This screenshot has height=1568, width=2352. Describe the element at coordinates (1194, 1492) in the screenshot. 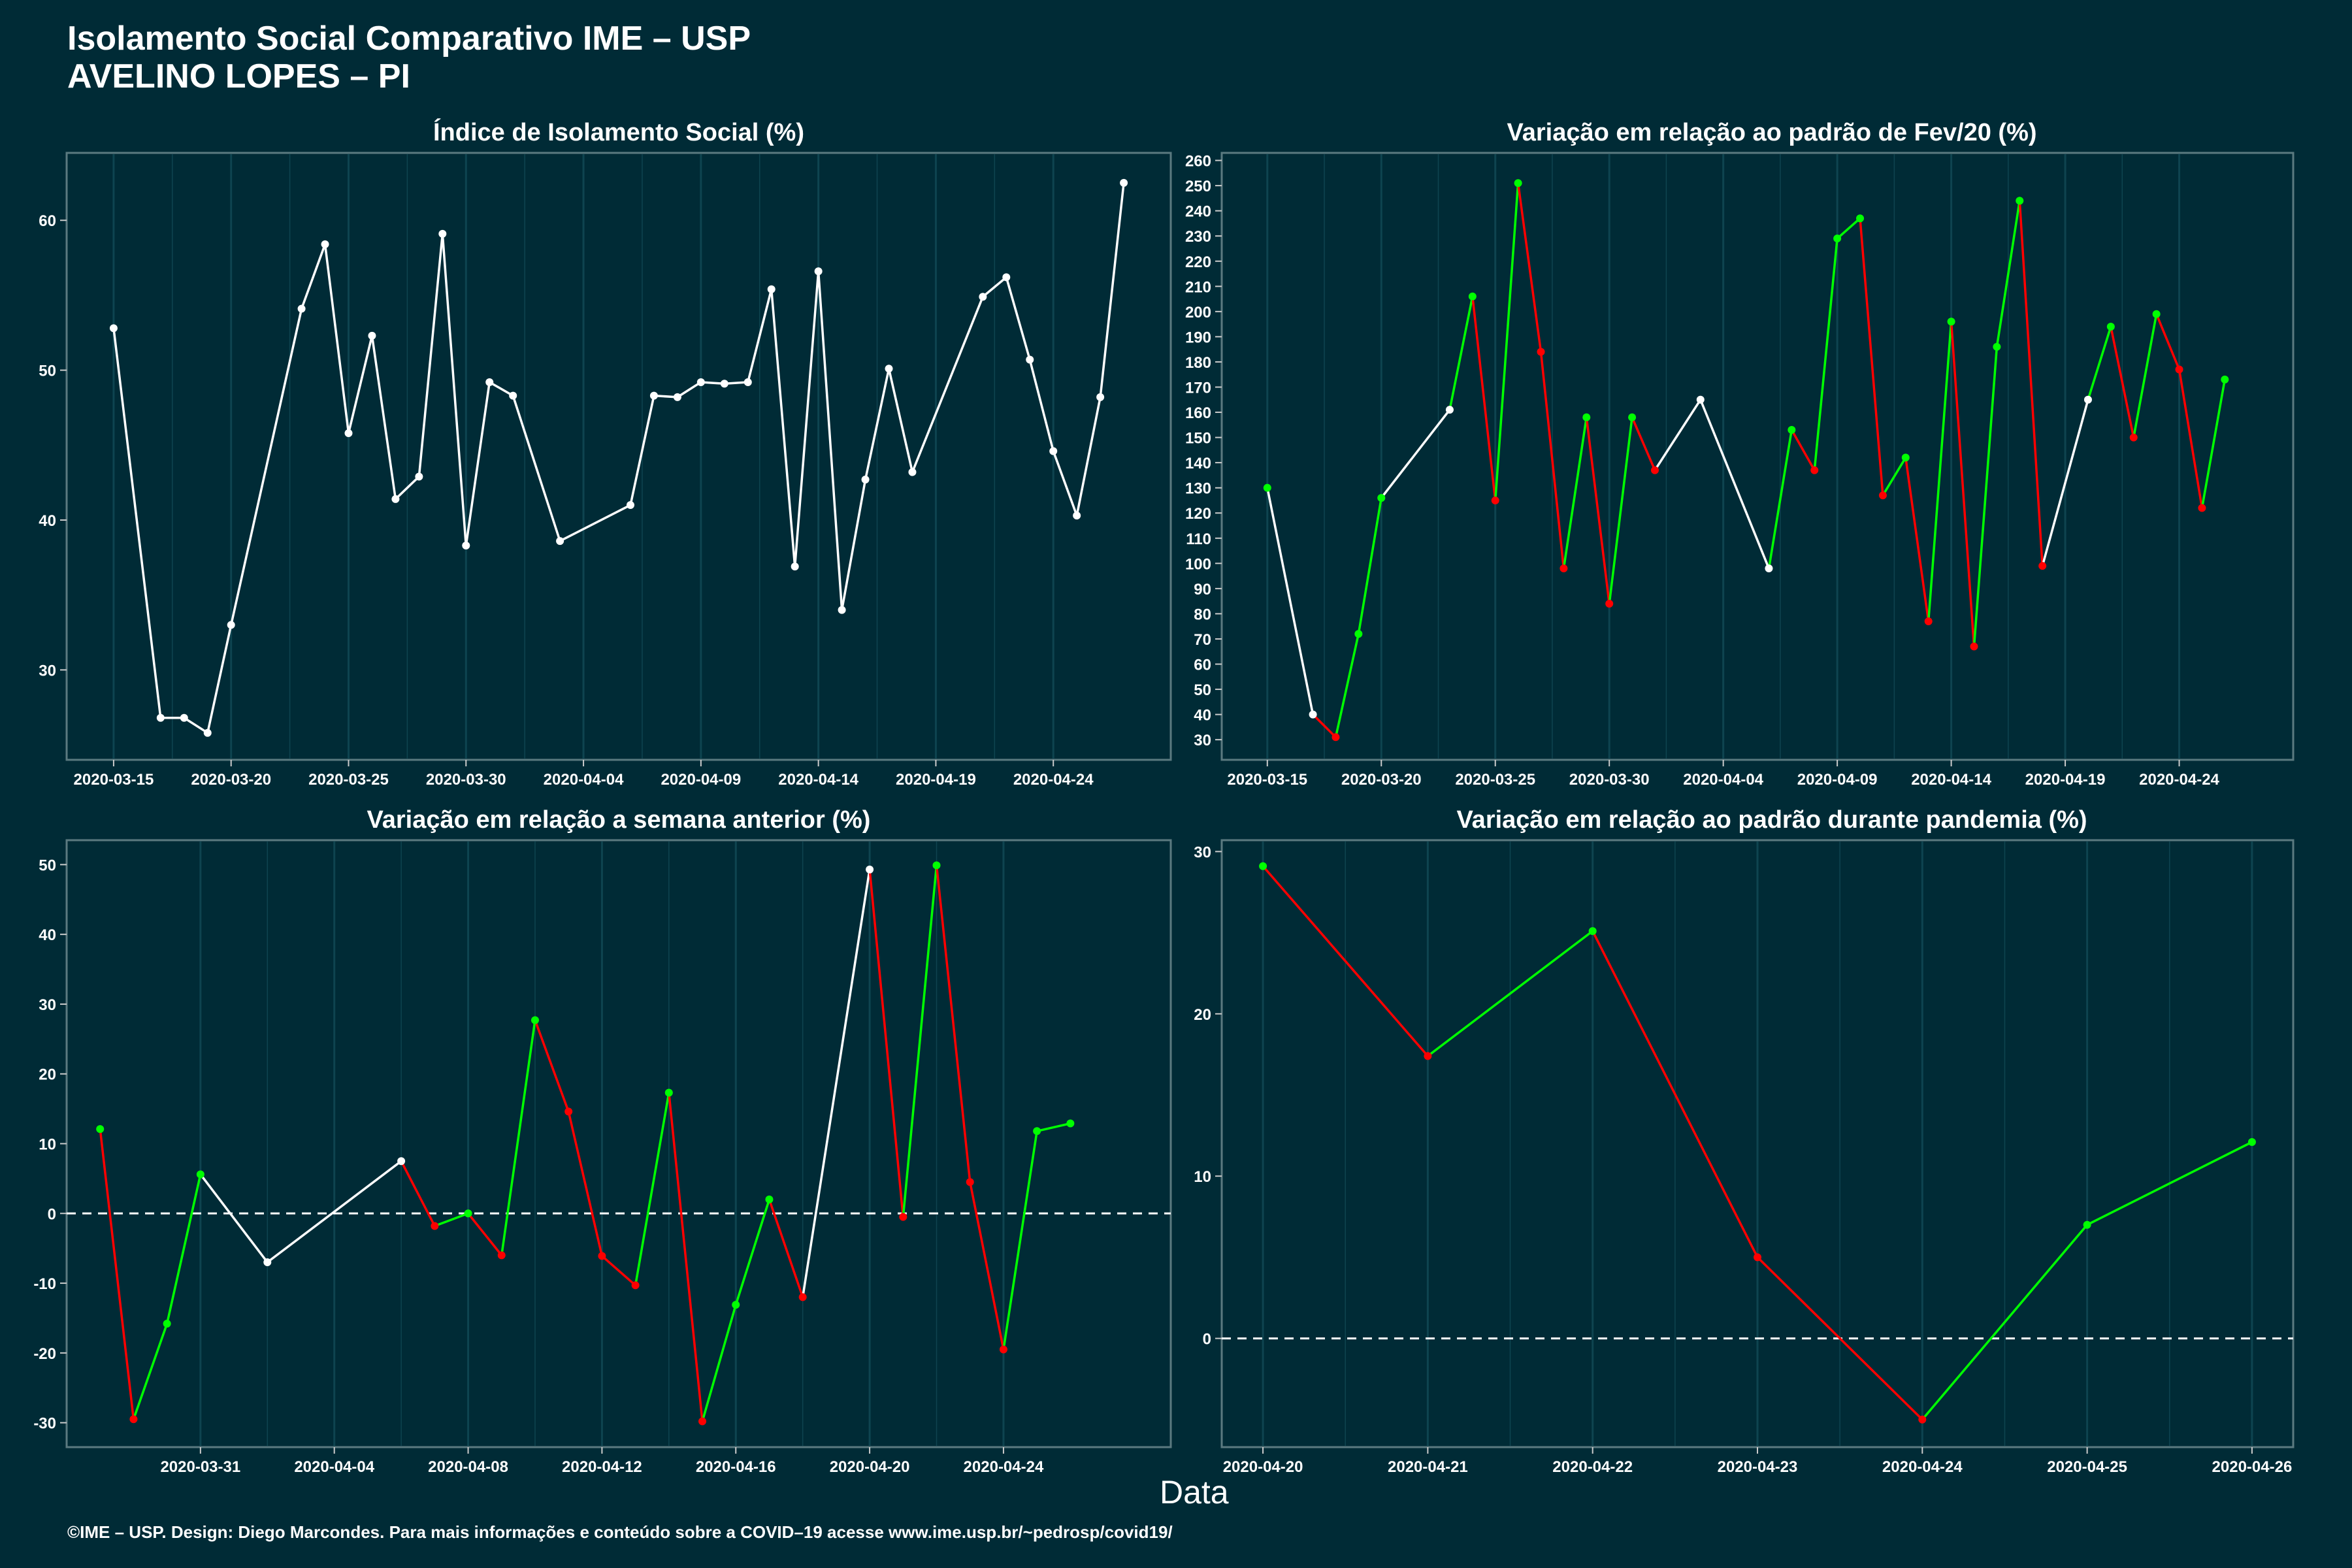

I see `x-axis-caption: Data` at that location.